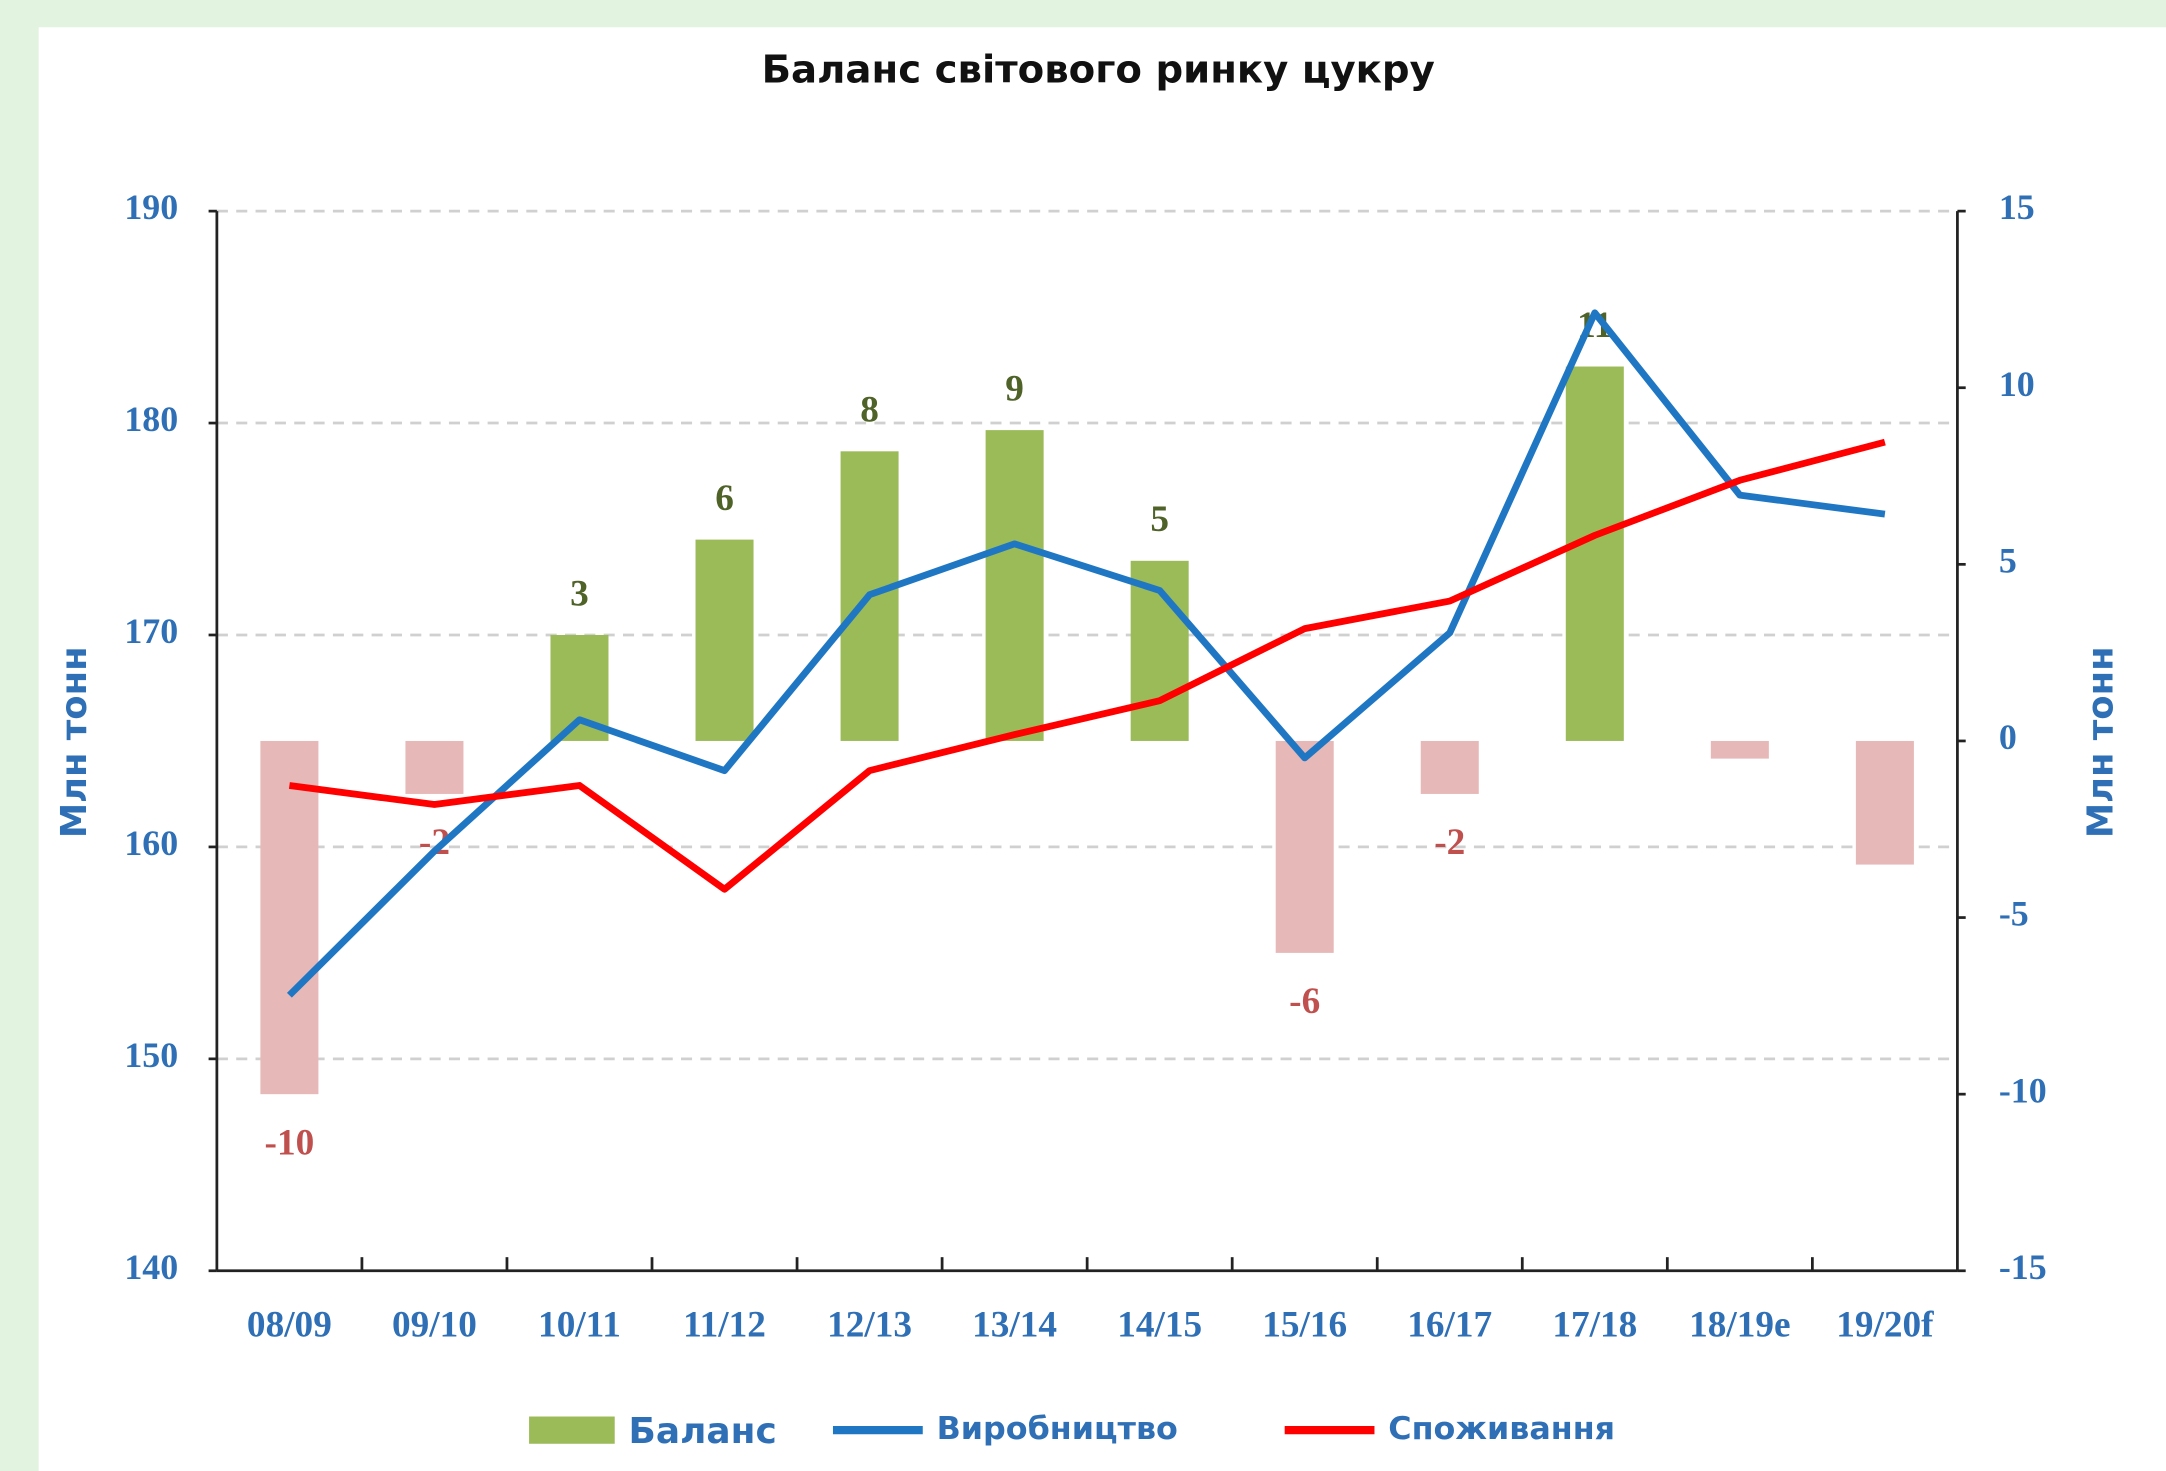  What do you see at coordinates (1159, 1325) in the screenshot?
I see `x-tick-label: 14/15` at bounding box center [1159, 1325].